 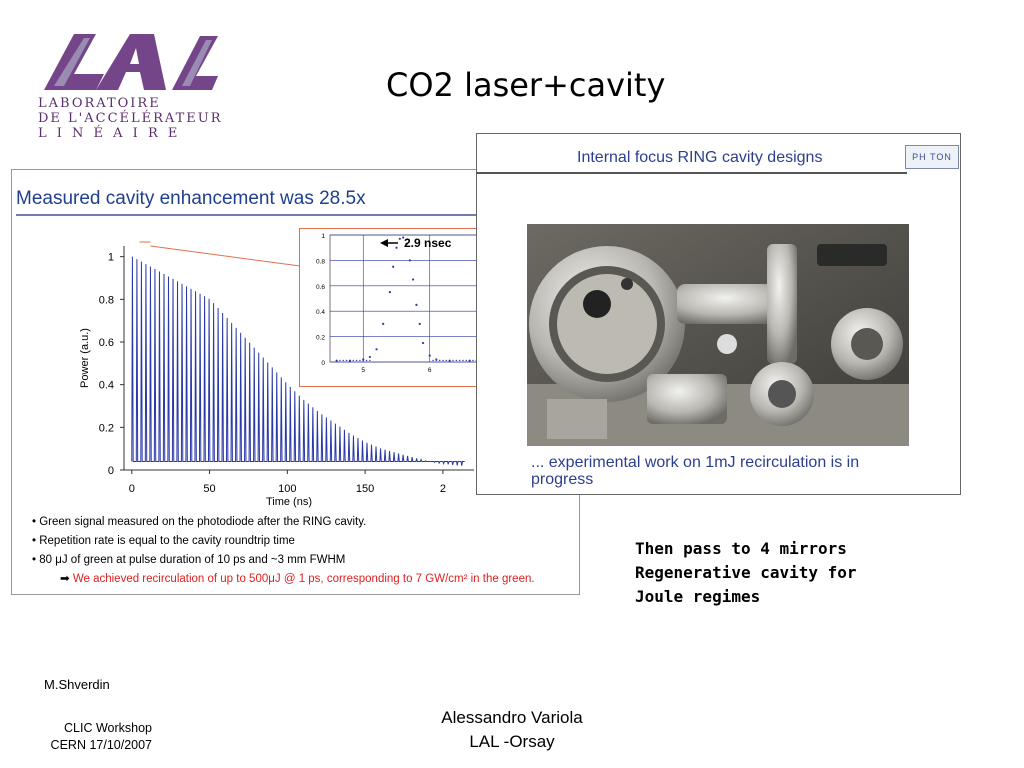 I want to click on event-date: CERN 17/10/2007, so click(x=101, y=745).